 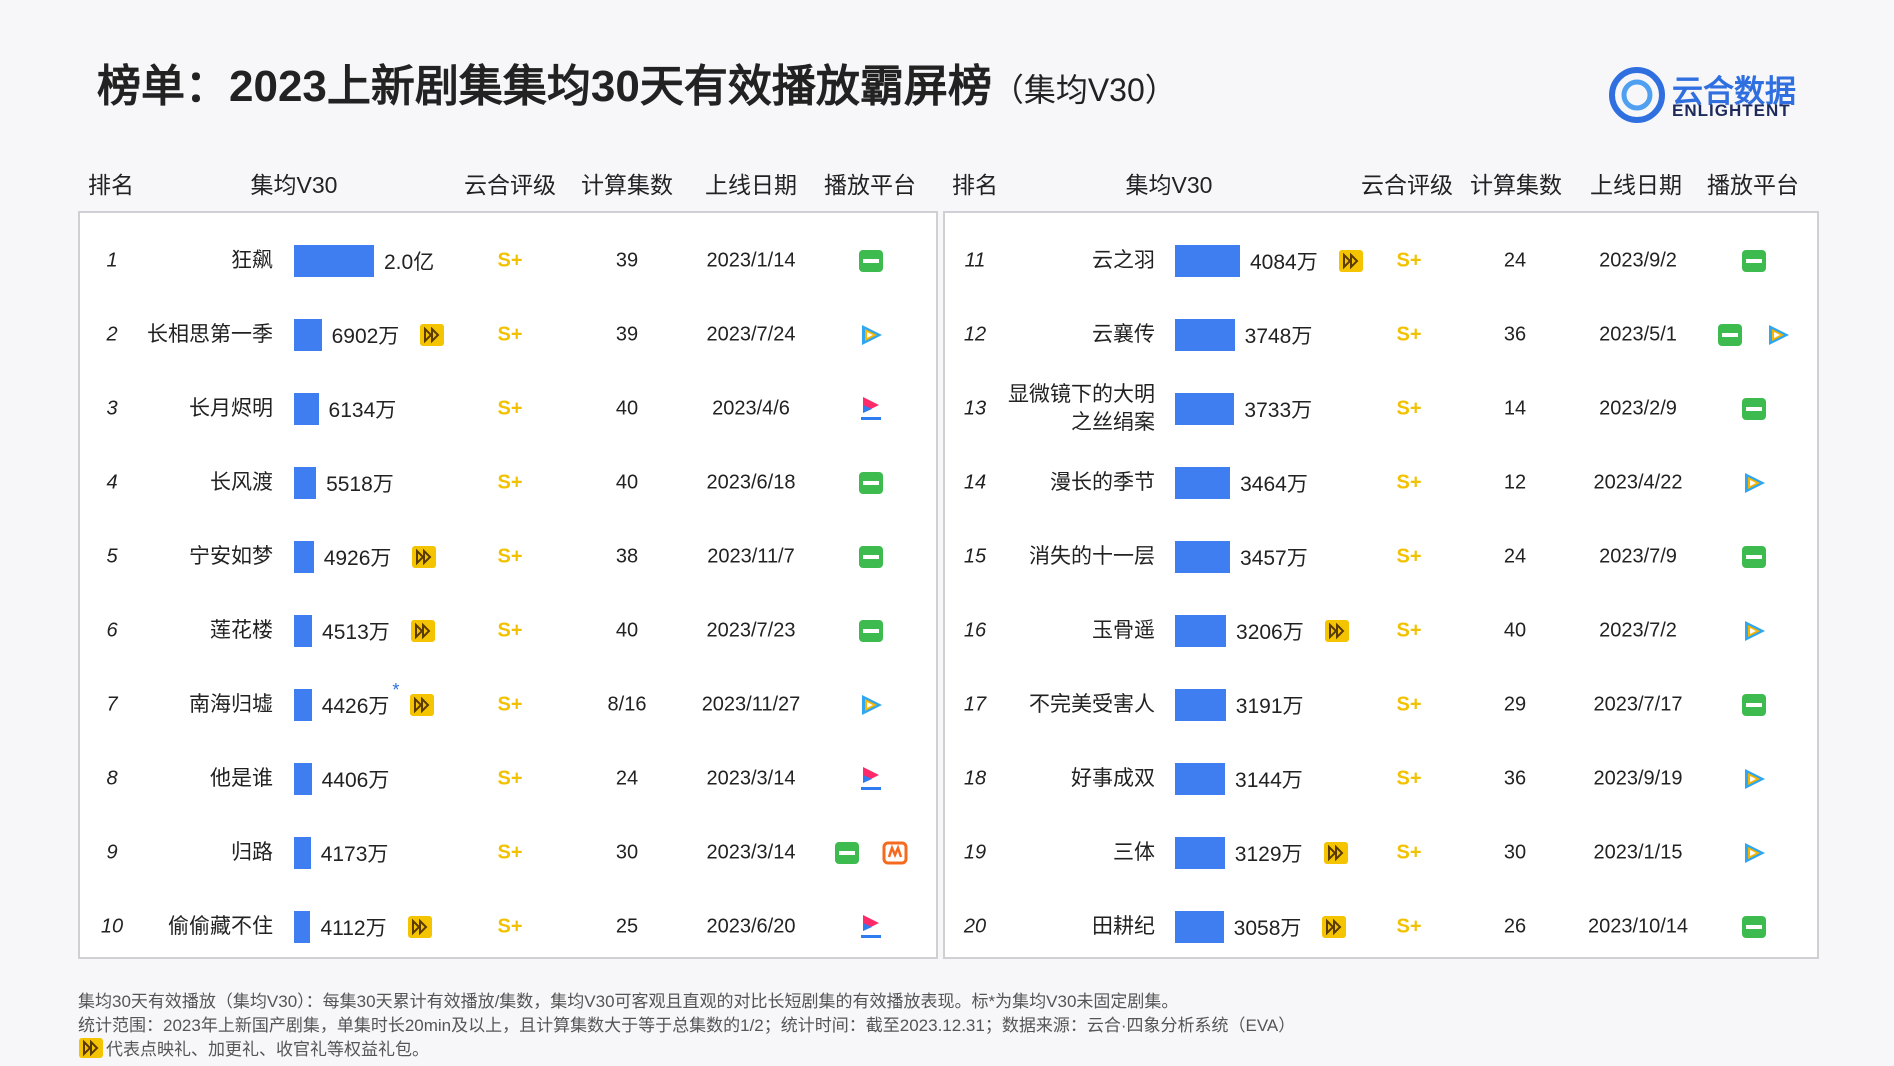 I want to click on v30-label: 3144万, so click(x=1269, y=780).